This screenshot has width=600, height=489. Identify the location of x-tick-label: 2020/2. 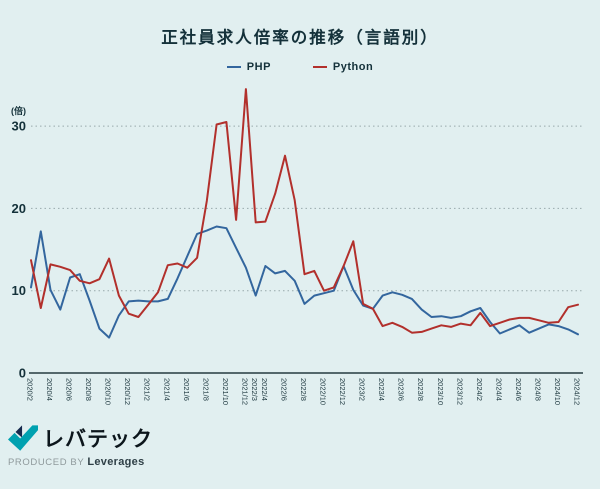
(30, 389).